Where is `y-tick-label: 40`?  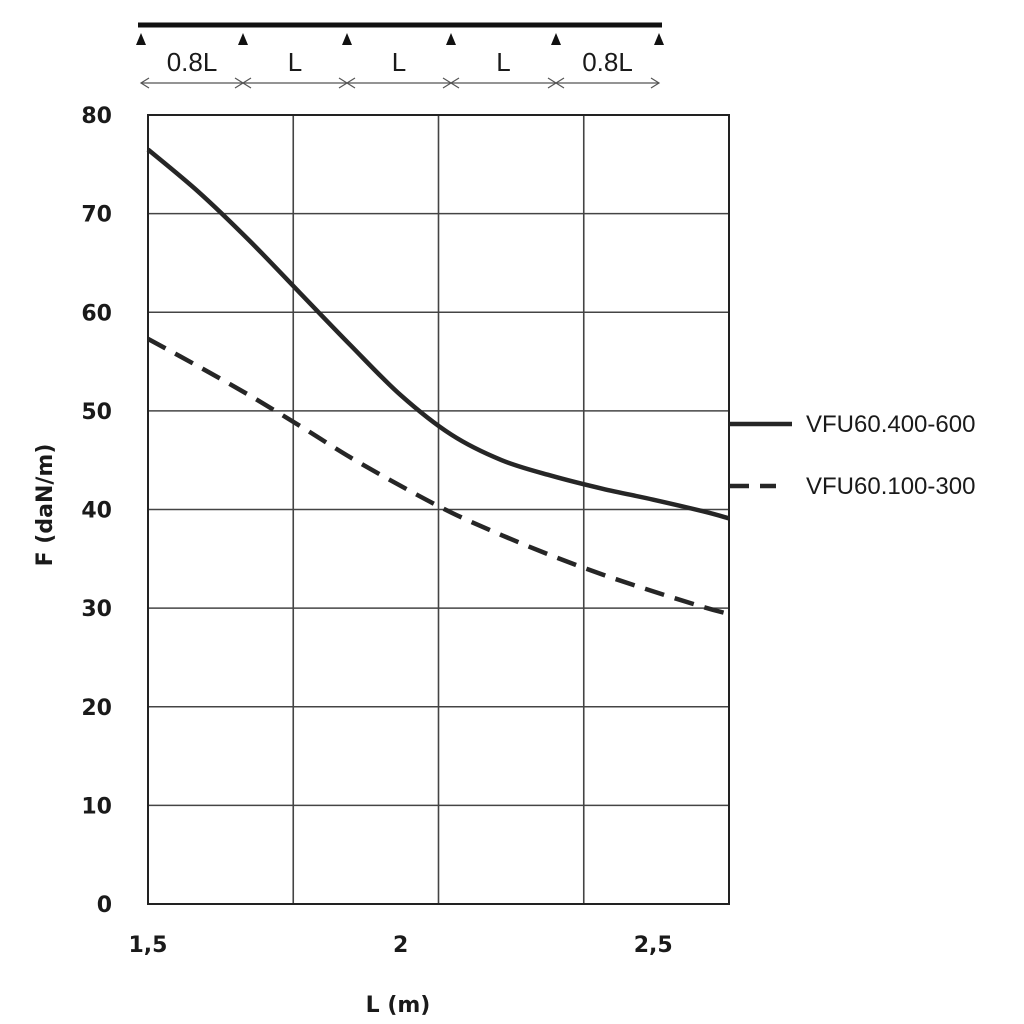 y-tick-label: 40 is located at coordinates (96, 511).